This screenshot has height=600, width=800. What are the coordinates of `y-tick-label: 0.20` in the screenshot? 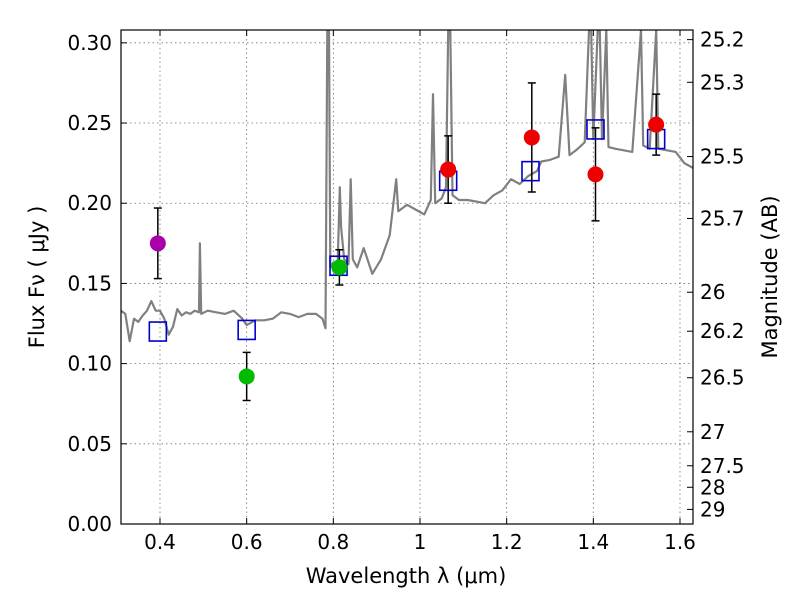 It's located at (89, 203).